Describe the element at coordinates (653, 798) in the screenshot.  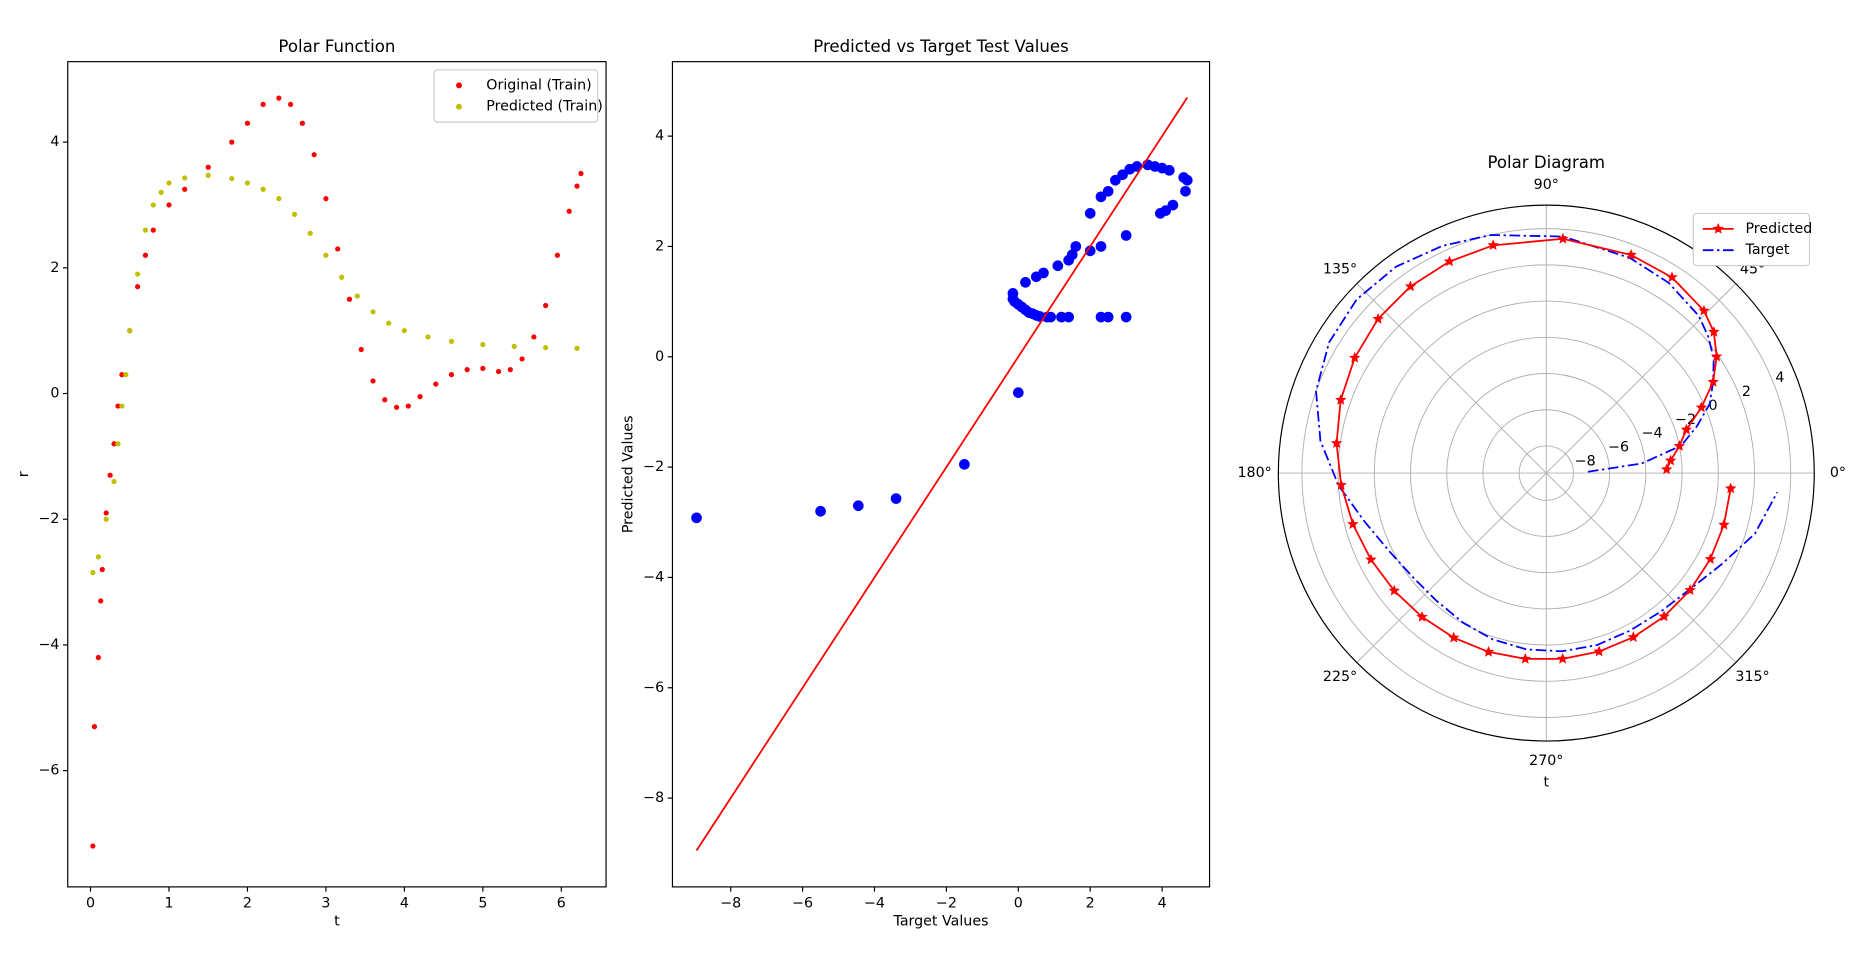
I see `y-tick-label: −8` at that location.